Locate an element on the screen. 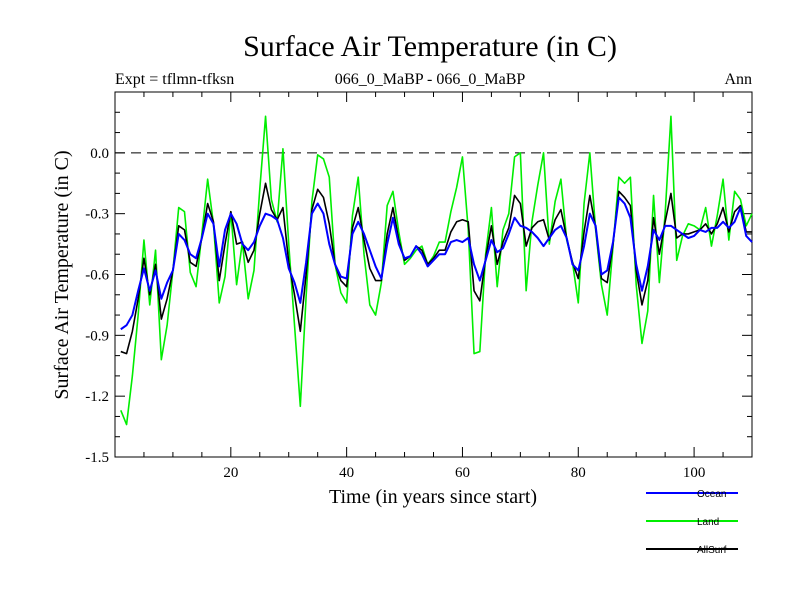  y-tick-label: -1.5 is located at coordinates (97, 458).